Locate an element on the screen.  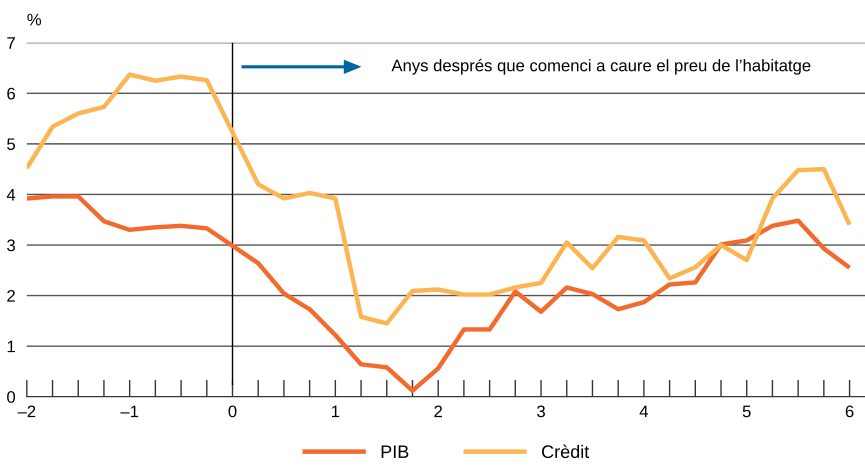
x-tick-label: 3 is located at coordinates (541, 411).